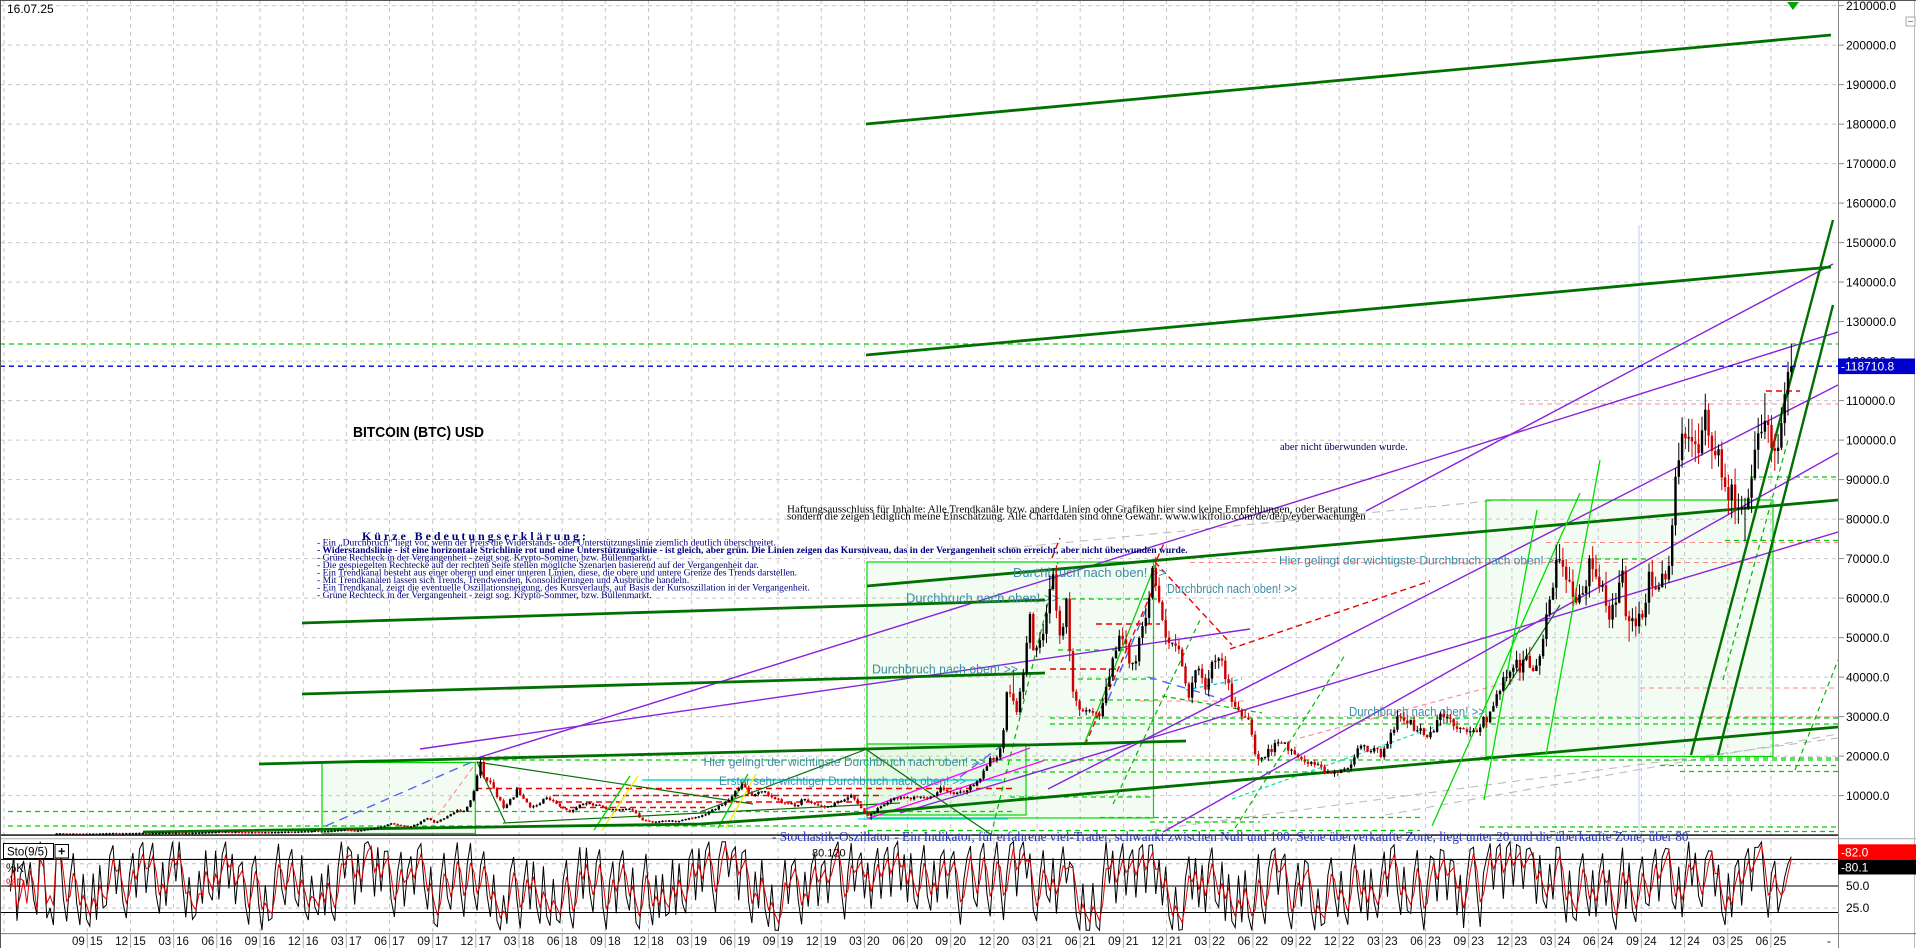  I want to click on svg-text: 16.07.25, so click(30, 9).